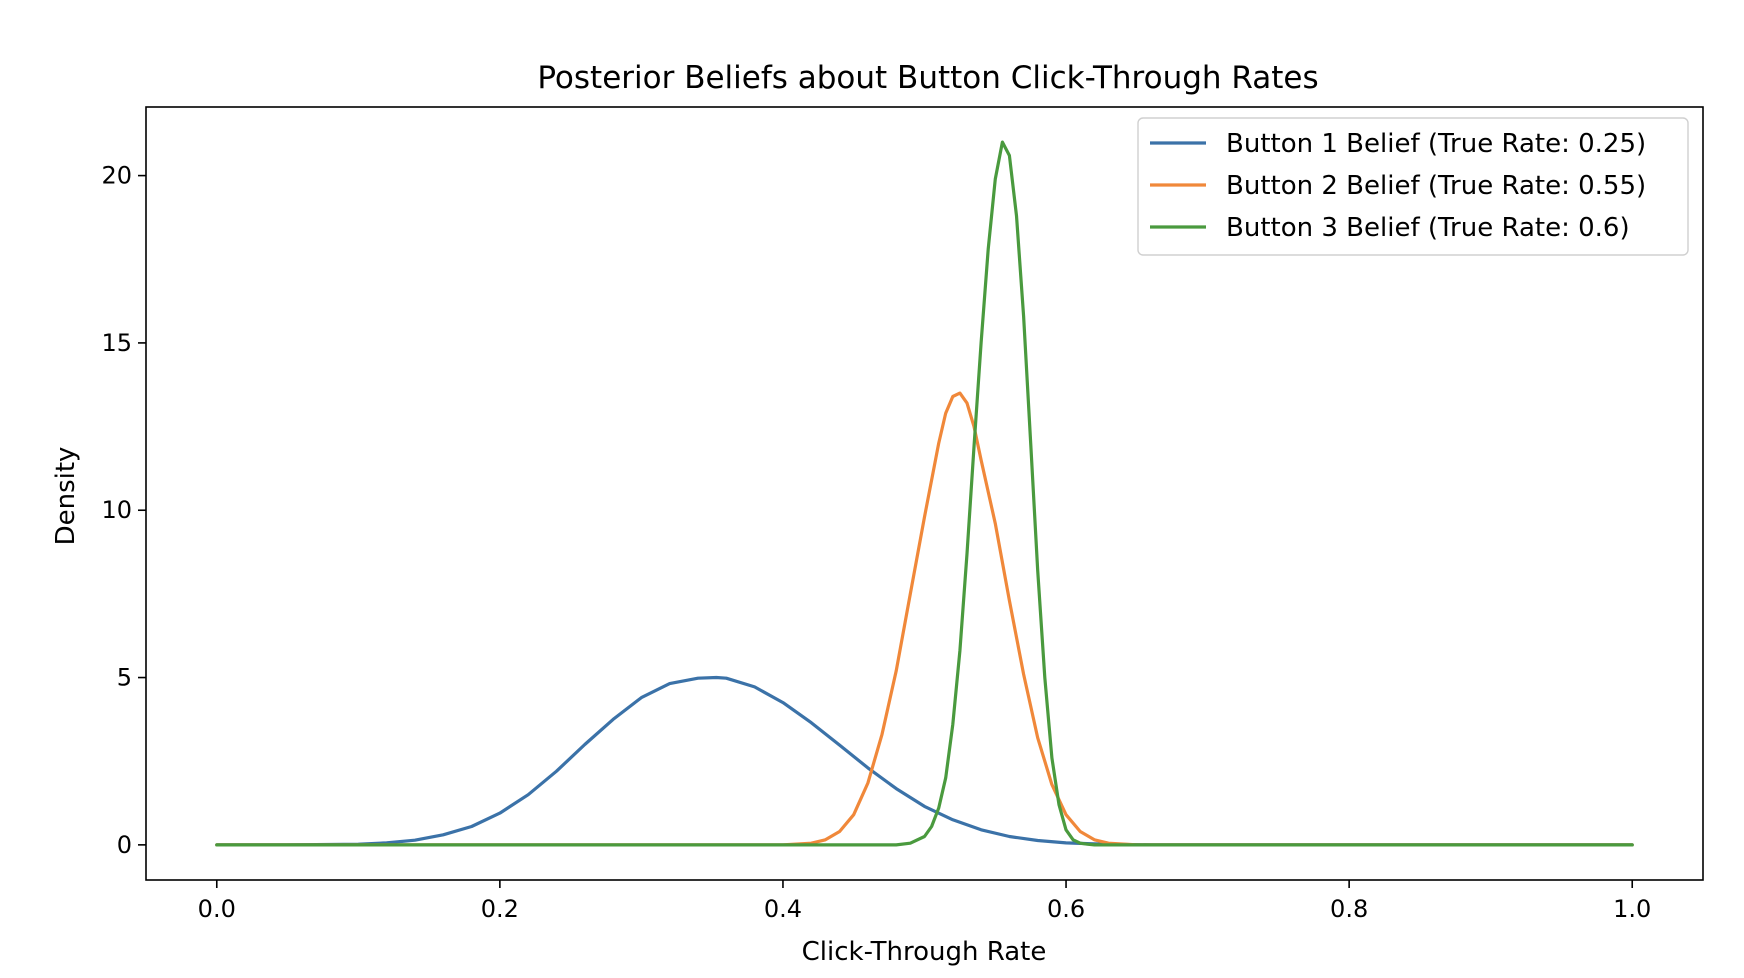  What do you see at coordinates (116, 176) in the screenshot?
I see `y-tick-label: 20` at bounding box center [116, 176].